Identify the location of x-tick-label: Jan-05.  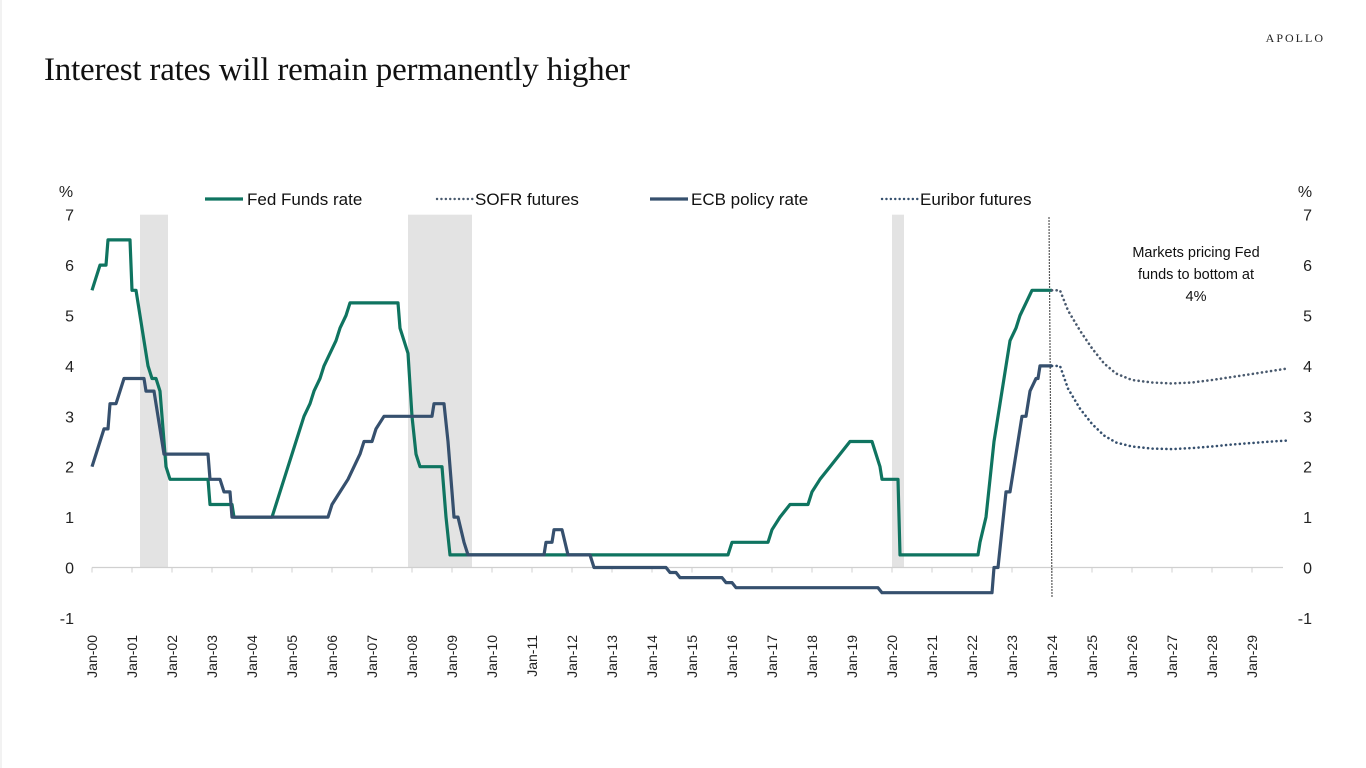
(292, 656).